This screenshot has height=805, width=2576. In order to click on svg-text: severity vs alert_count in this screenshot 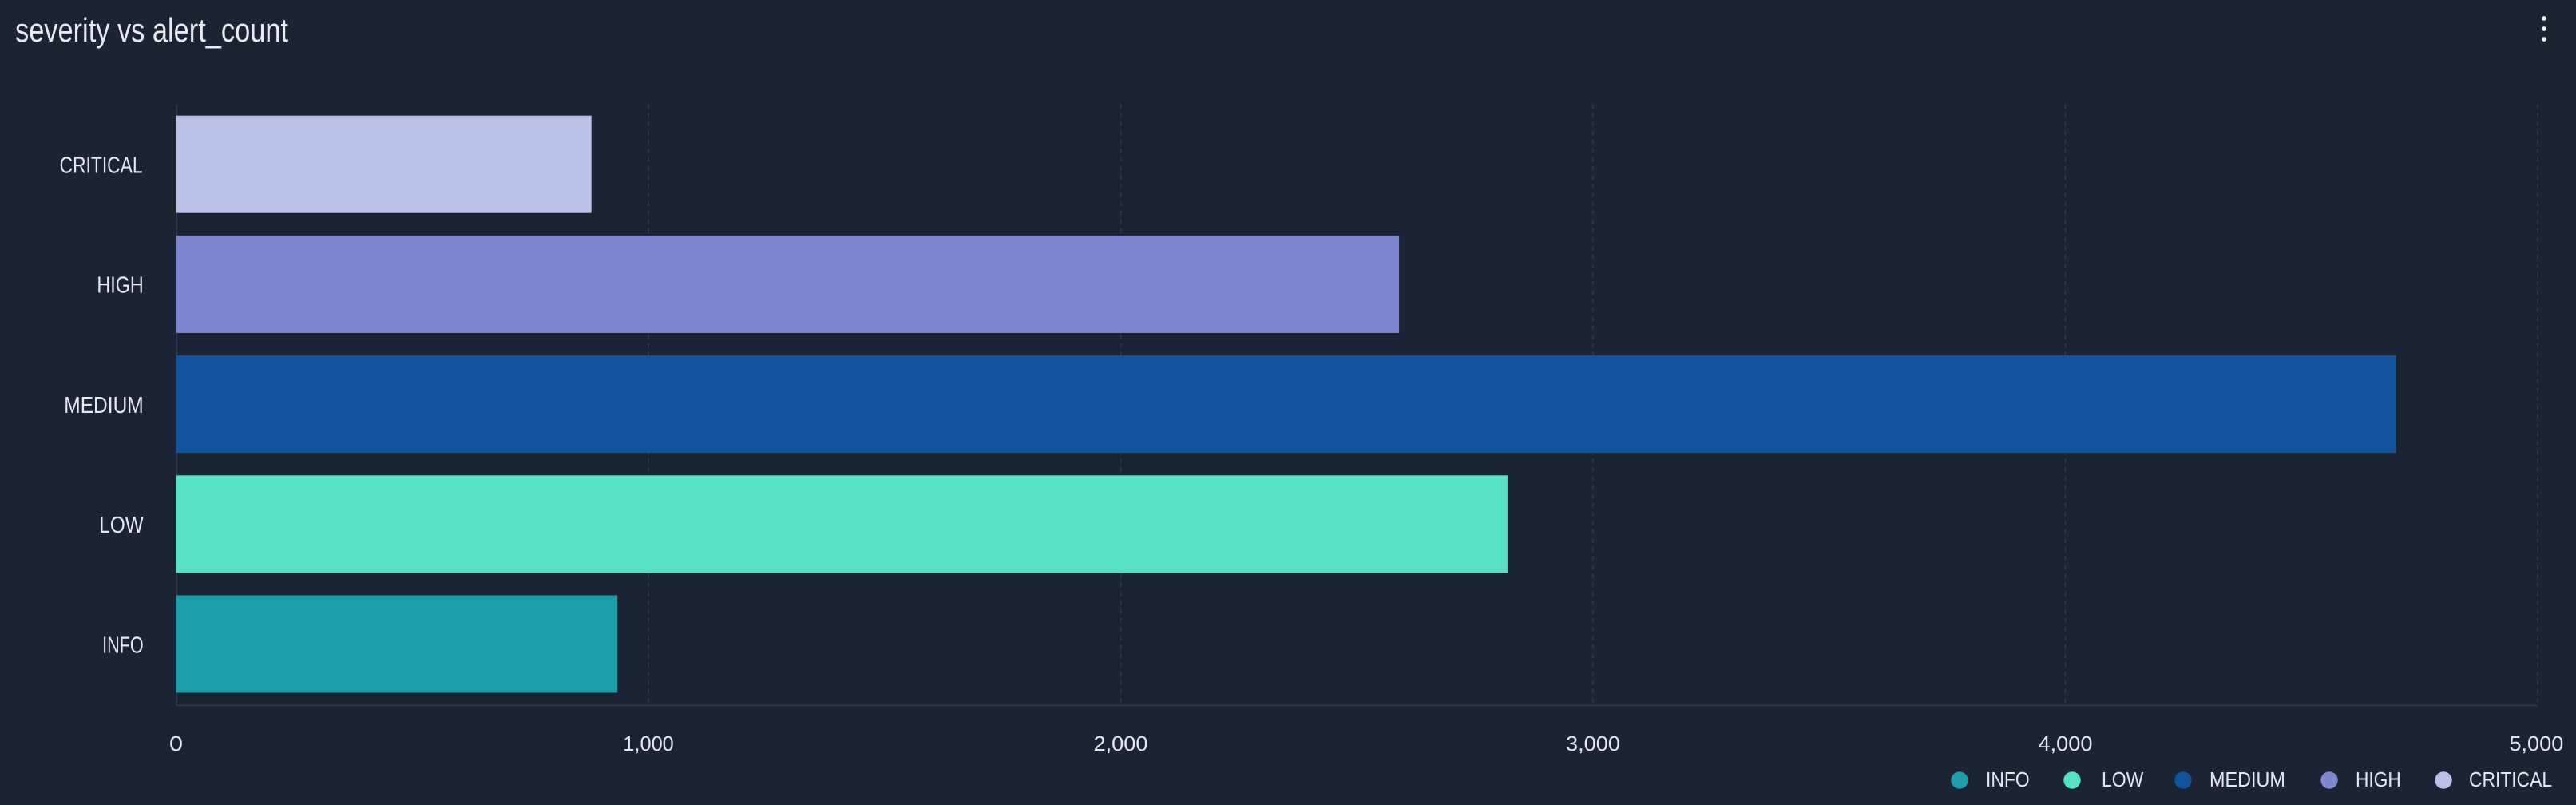, I will do `click(151, 30)`.